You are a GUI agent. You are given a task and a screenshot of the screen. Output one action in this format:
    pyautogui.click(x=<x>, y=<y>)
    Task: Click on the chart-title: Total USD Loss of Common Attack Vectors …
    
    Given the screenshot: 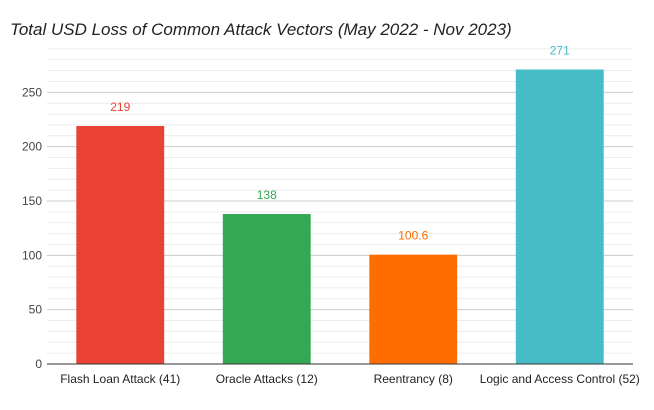 What is the action you would take?
    pyautogui.click(x=261, y=29)
    